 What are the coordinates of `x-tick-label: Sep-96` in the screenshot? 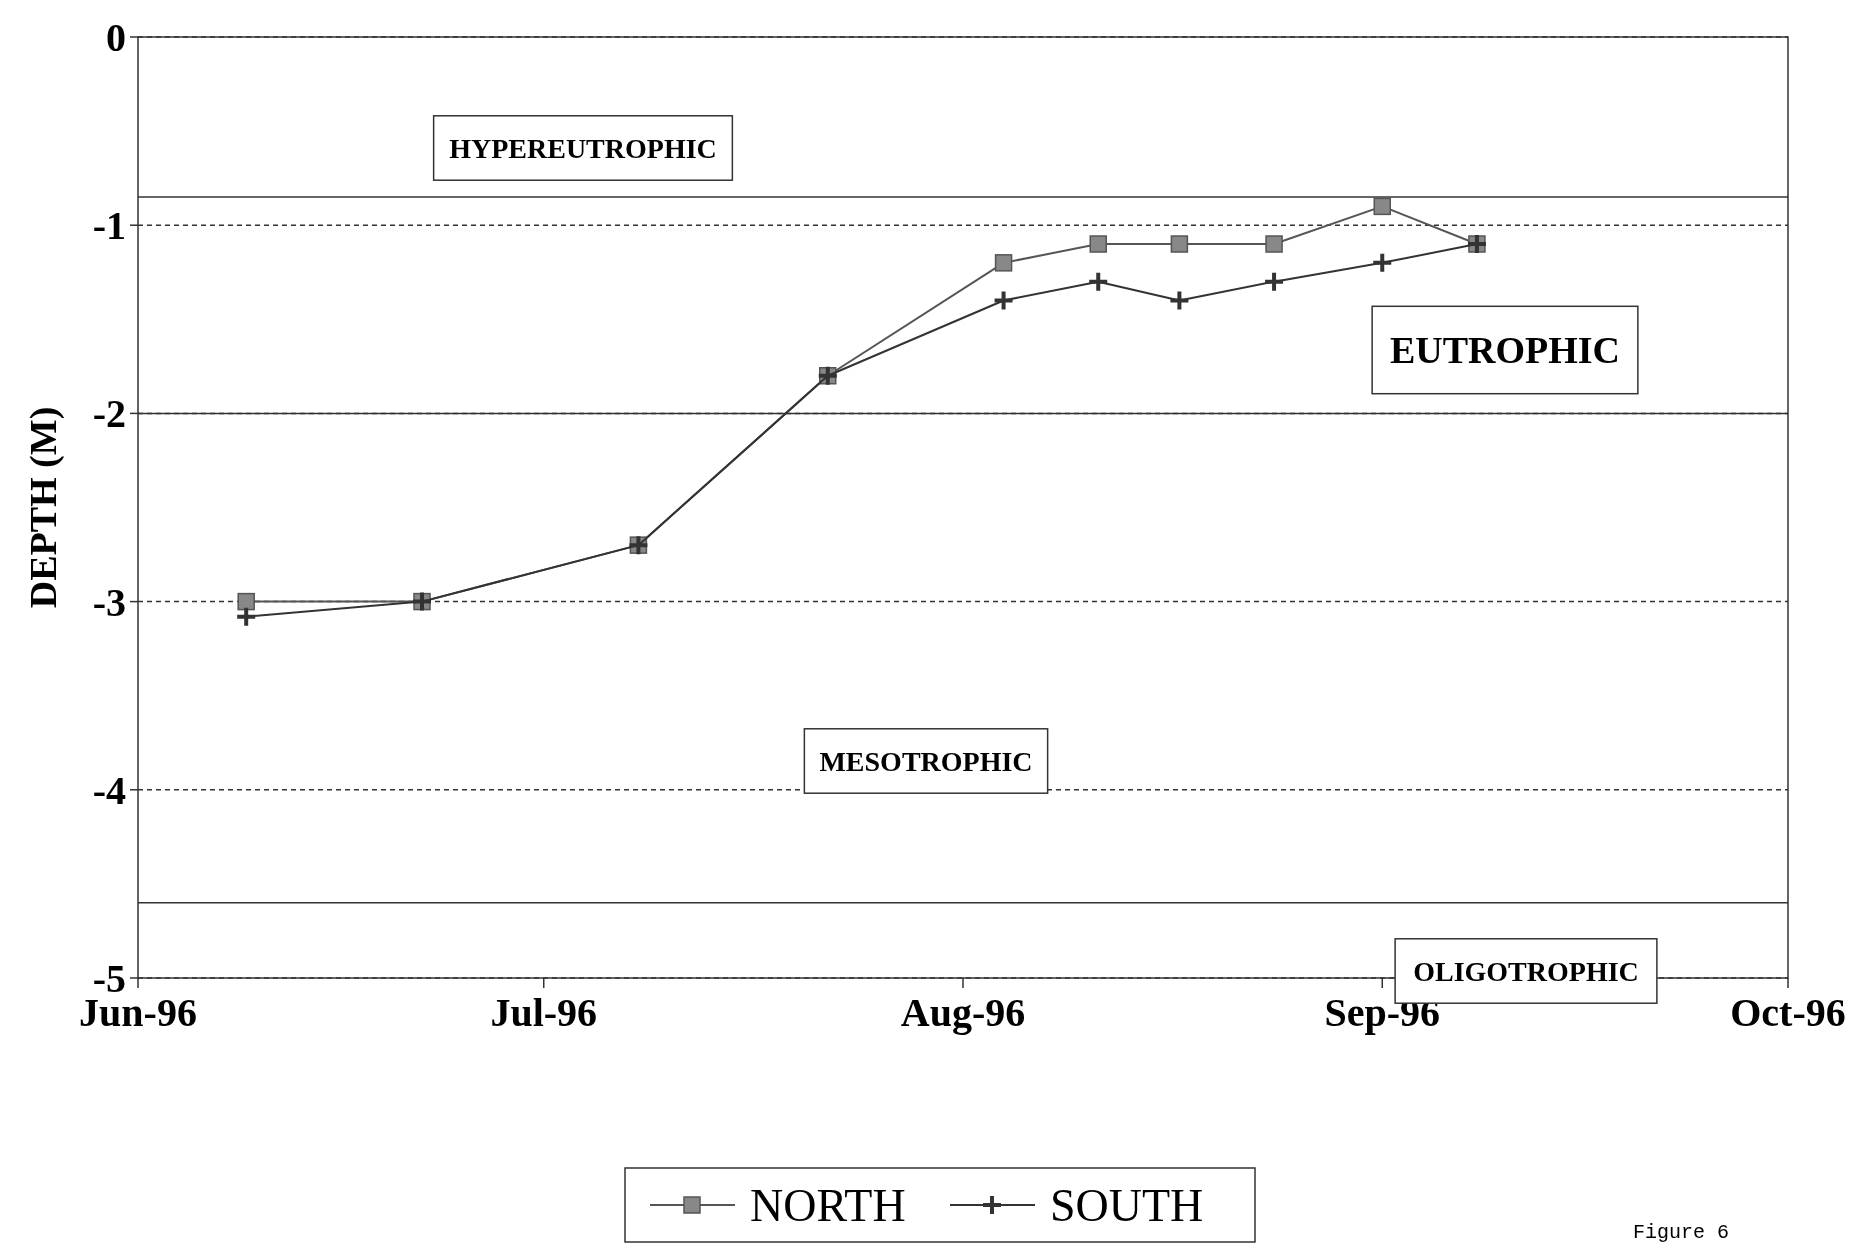 It's located at (1382, 1012).